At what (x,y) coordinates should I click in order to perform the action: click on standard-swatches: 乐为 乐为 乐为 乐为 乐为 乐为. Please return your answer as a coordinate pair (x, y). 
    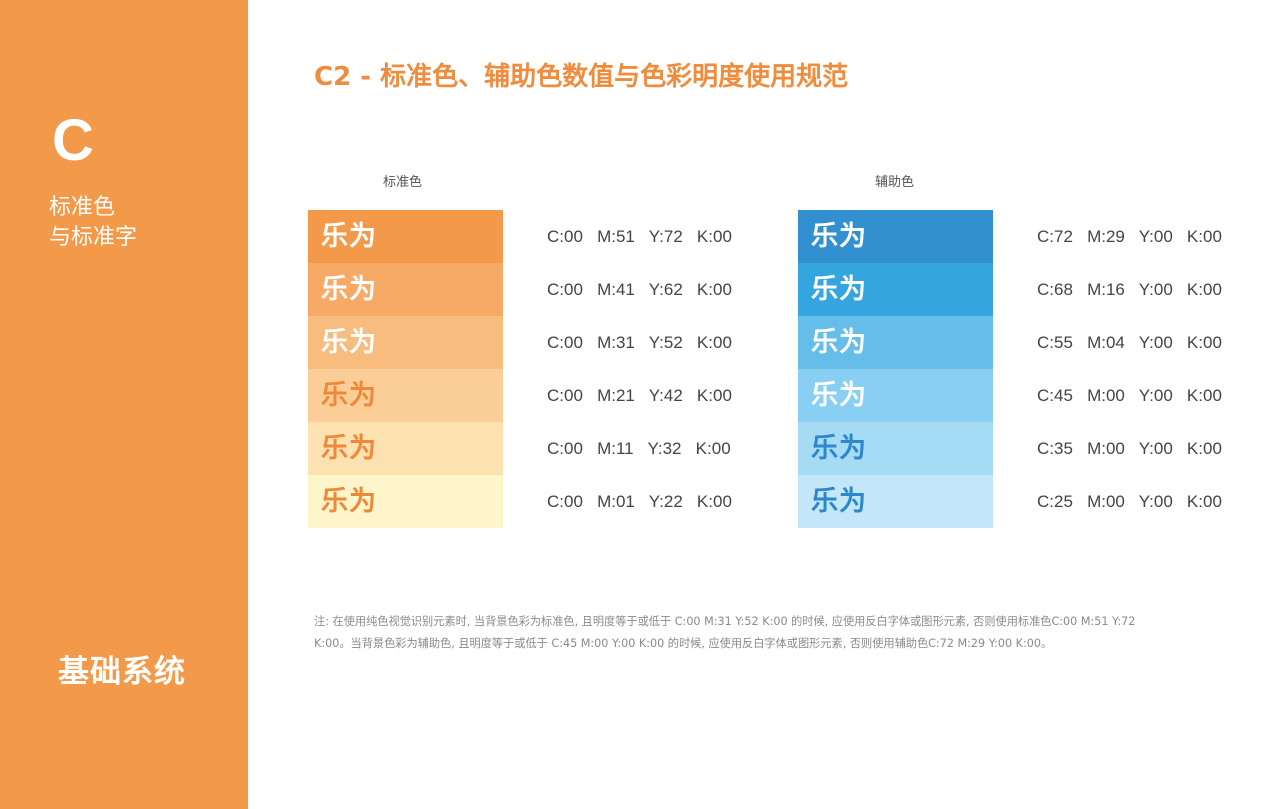
    Looking at the image, I should click on (405, 369).